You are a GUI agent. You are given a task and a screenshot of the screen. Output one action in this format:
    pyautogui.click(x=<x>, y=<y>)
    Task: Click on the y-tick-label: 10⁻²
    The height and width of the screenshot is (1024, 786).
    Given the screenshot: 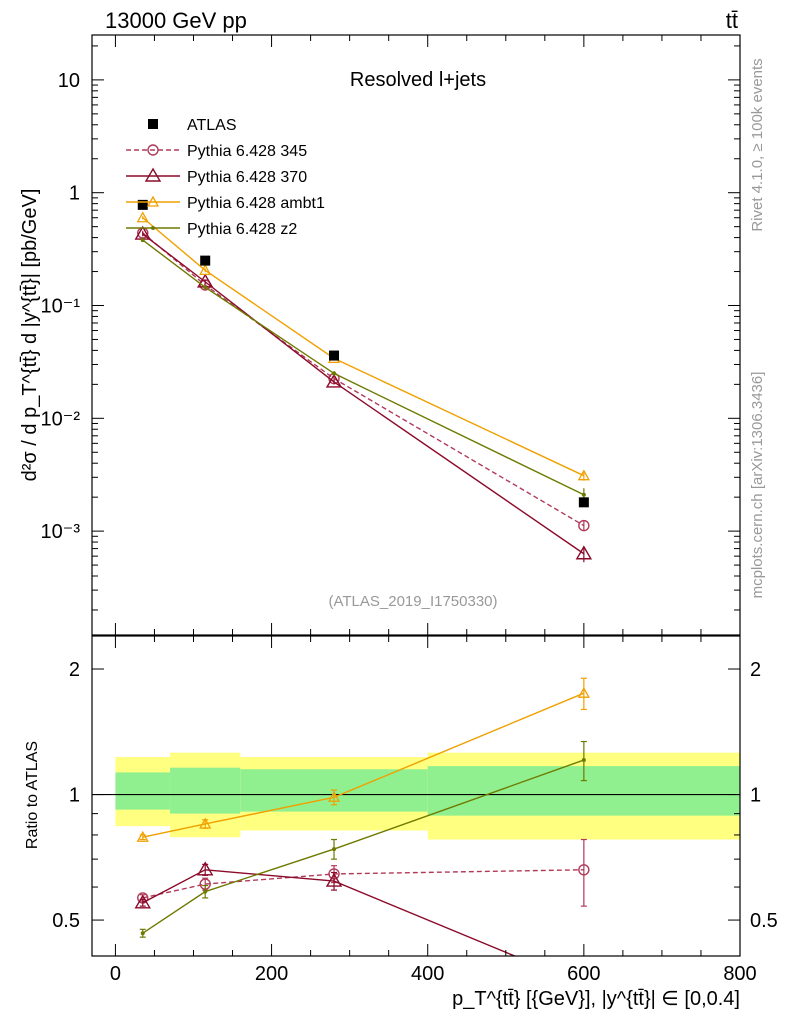 What is the action you would take?
    pyautogui.click(x=61, y=419)
    